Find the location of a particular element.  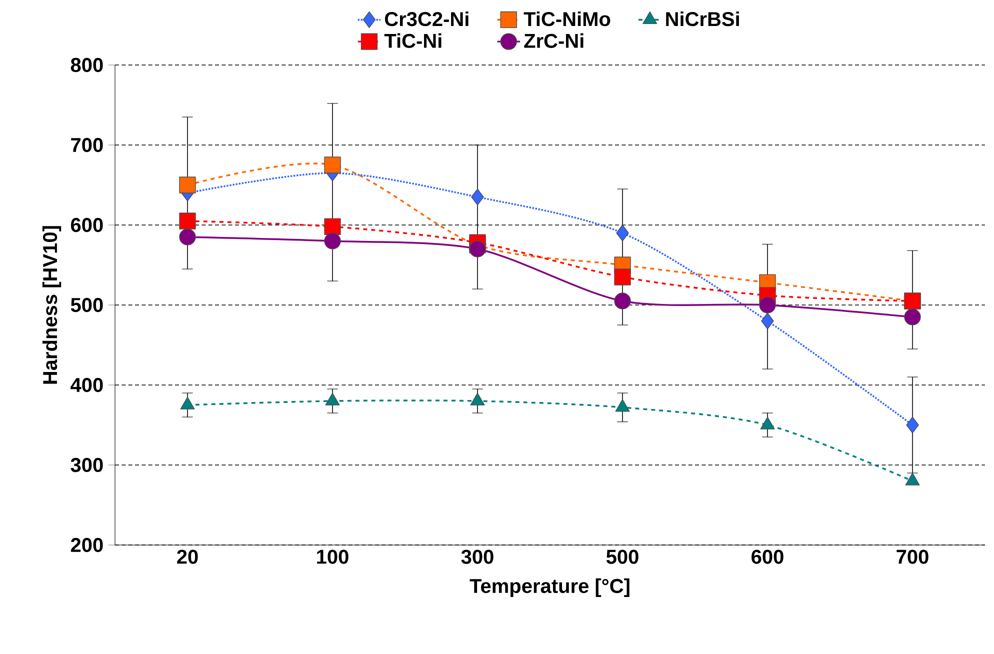

y-tick-label: 300 is located at coordinates (86, 465).